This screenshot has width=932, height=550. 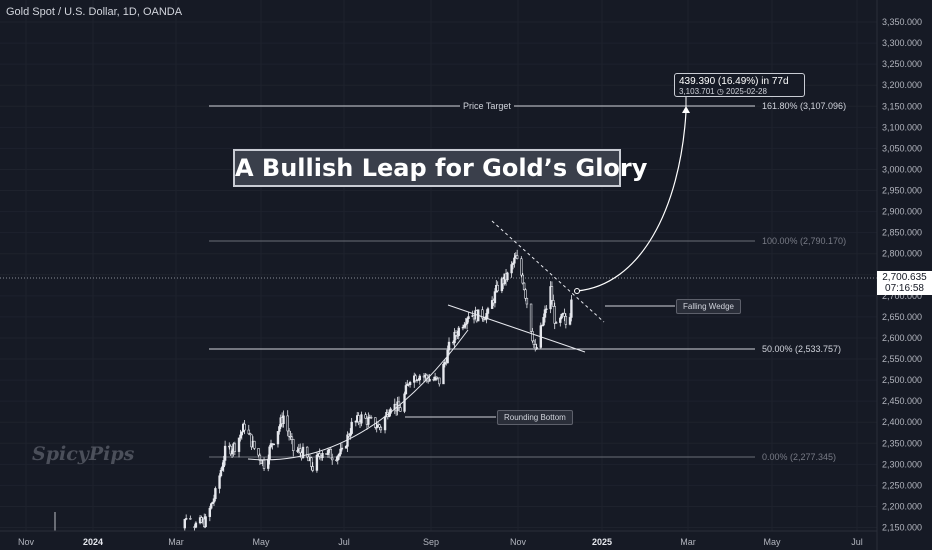 What do you see at coordinates (902, 169) in the screenshot?
I see `y-tick-label: 3,000.000` at bounding box center [902, 169].